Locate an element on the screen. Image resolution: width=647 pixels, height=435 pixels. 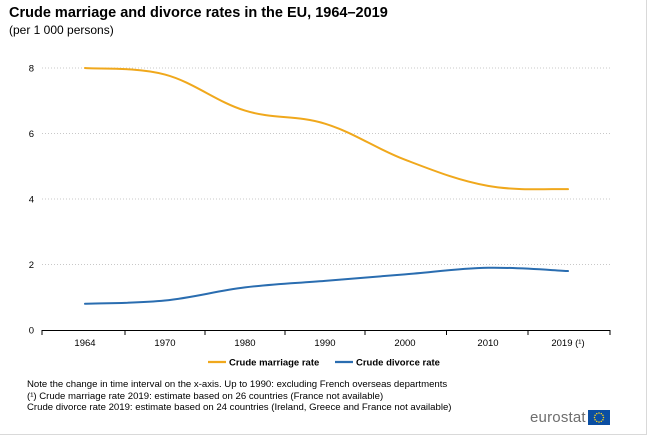
legend-label: Crude divorce rate is located at coordinates (398, 363).